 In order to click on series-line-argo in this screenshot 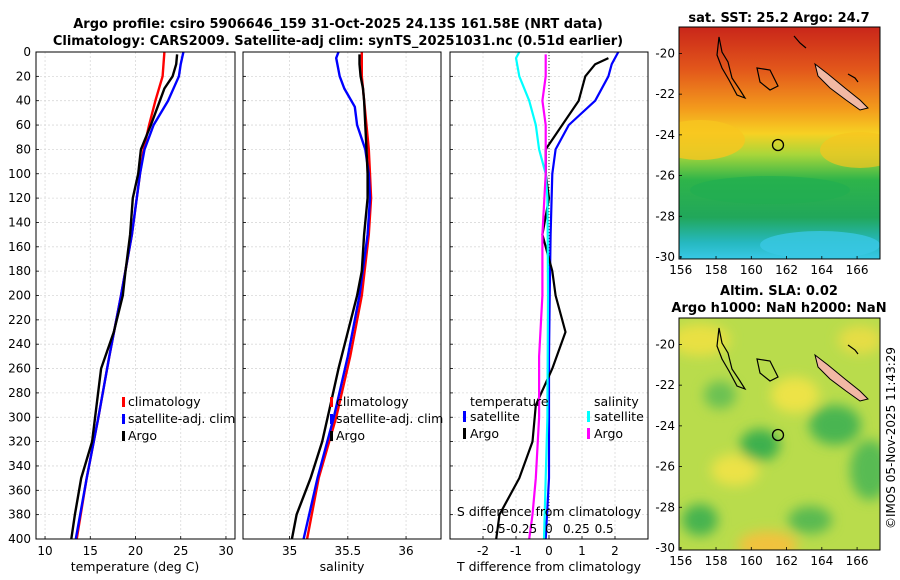, I will do `click(329, 297)`.